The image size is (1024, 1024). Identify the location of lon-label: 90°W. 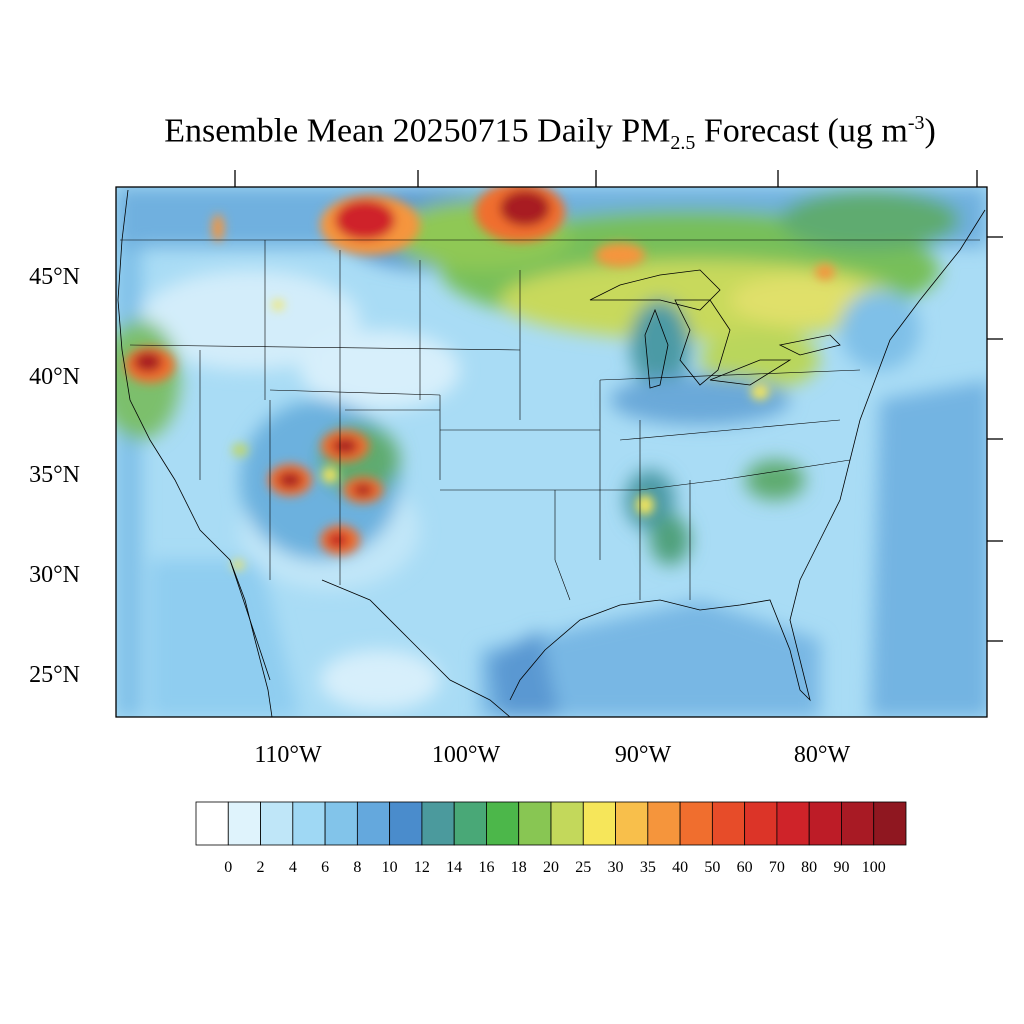
(643, 755).